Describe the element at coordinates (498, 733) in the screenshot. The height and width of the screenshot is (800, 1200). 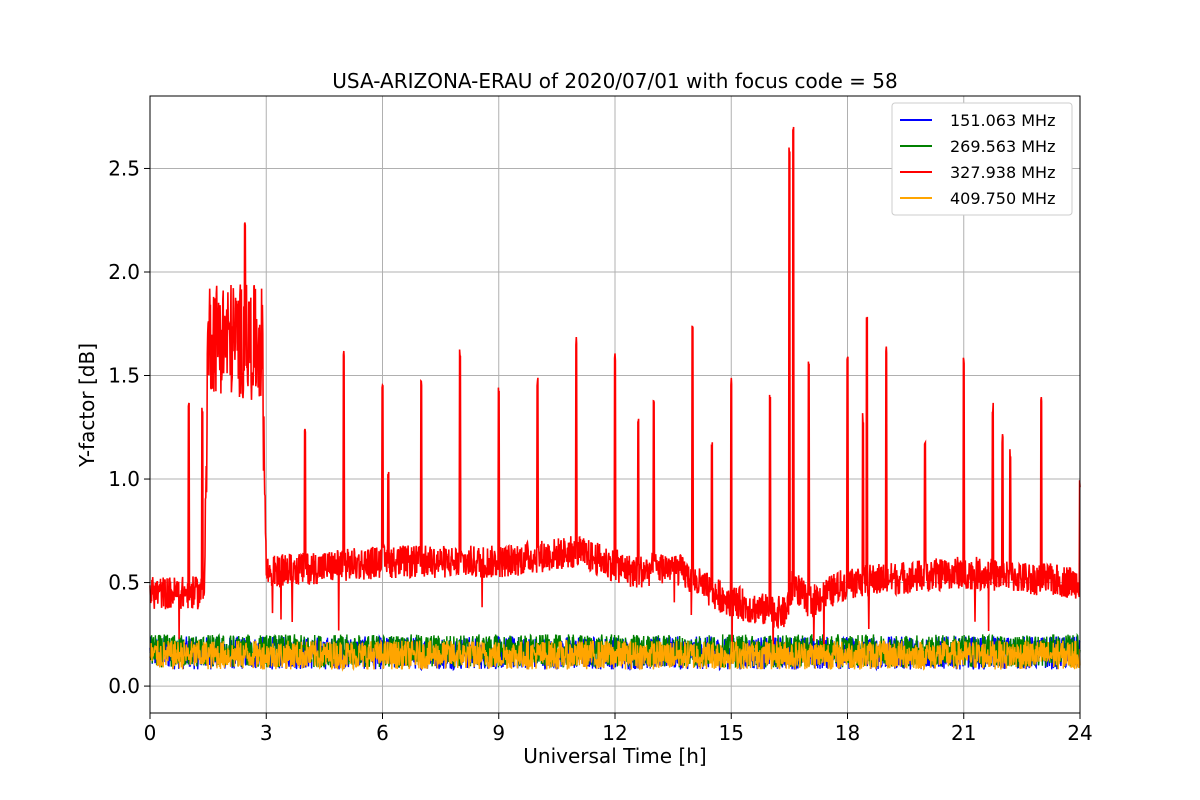
I see `x-tick-label: 9` at that location.